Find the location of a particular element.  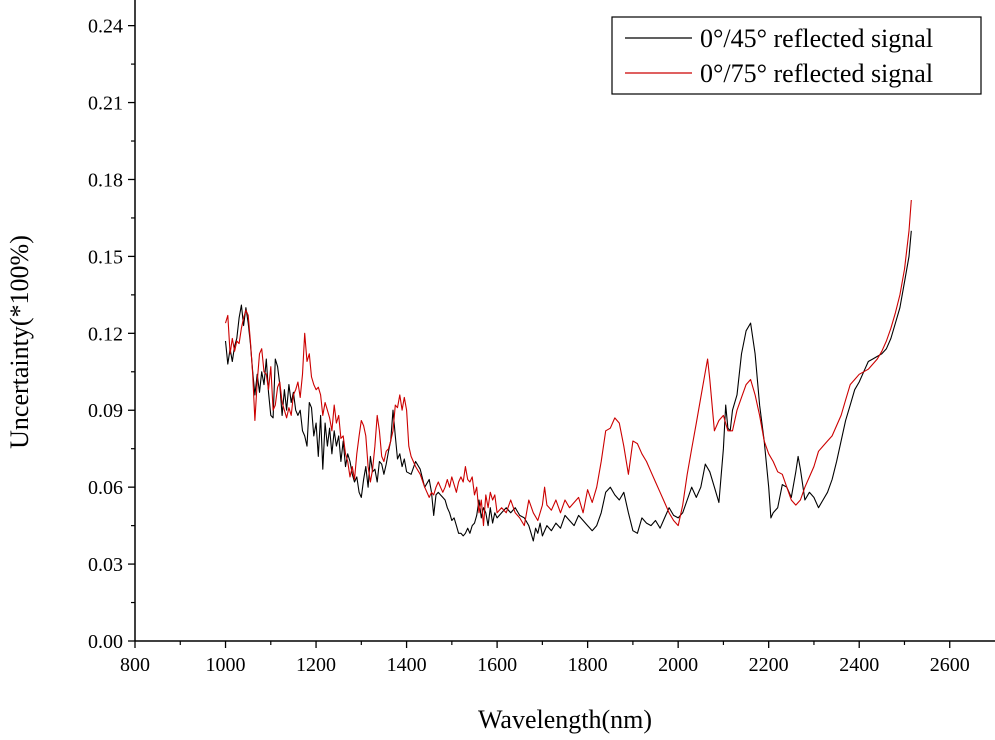

x-tick-label: 1000 is located at coordinates (226, 665).